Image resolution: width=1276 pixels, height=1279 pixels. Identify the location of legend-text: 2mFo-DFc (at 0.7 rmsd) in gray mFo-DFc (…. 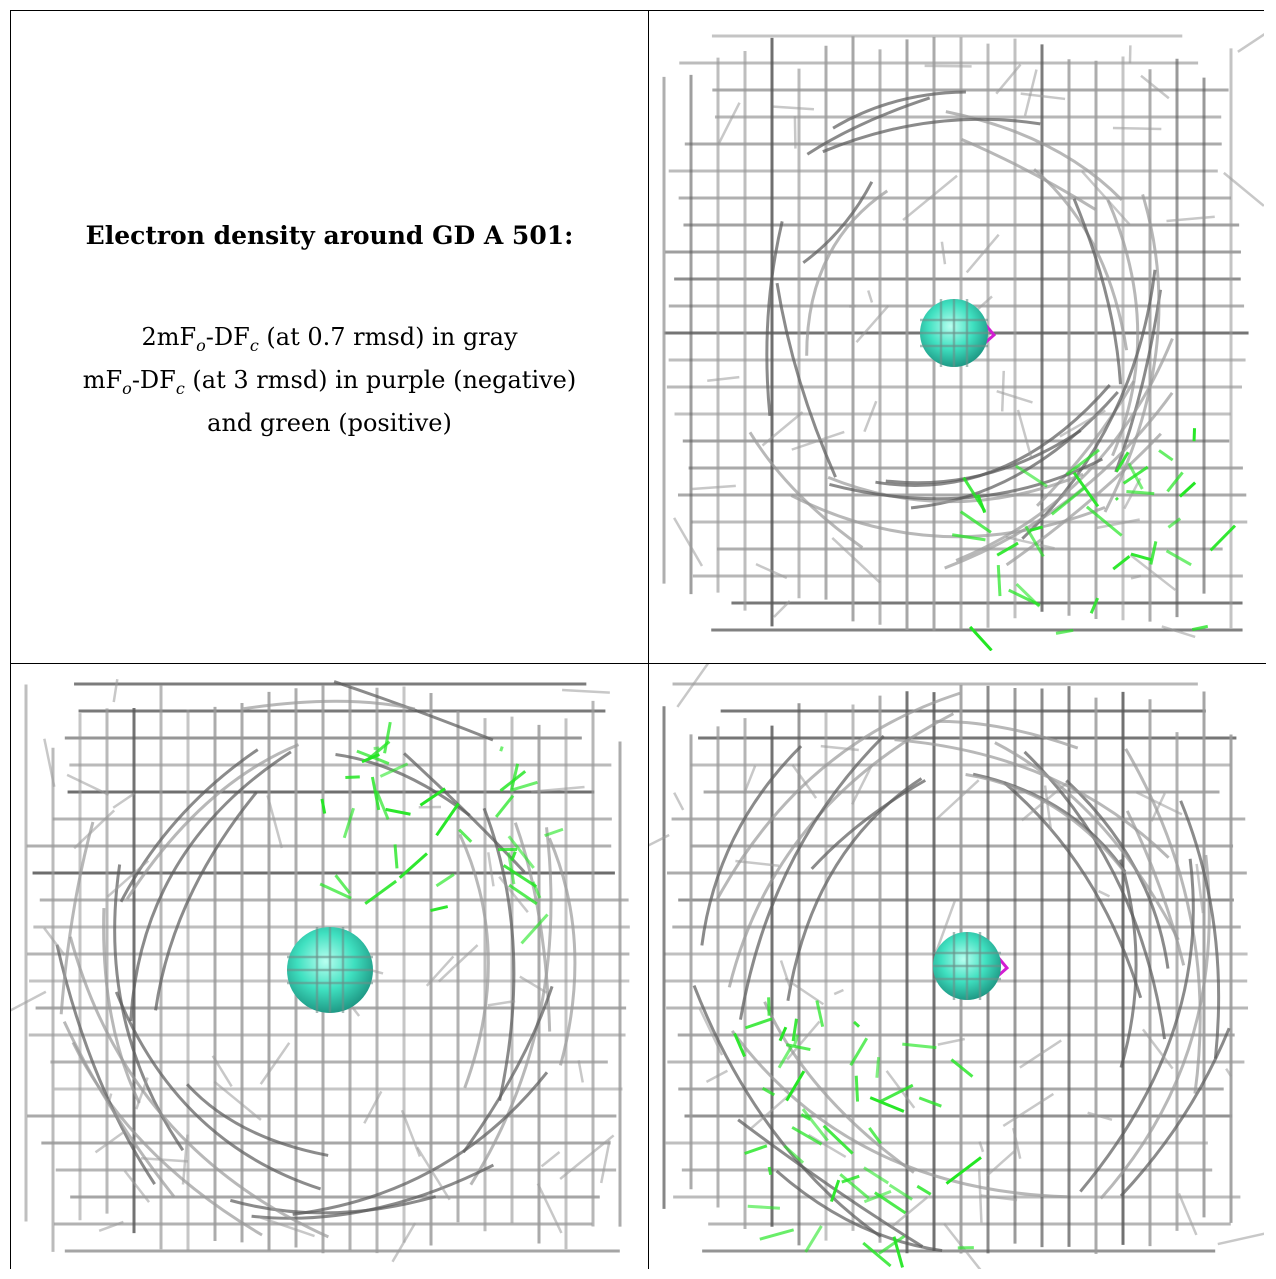
(330, 380).